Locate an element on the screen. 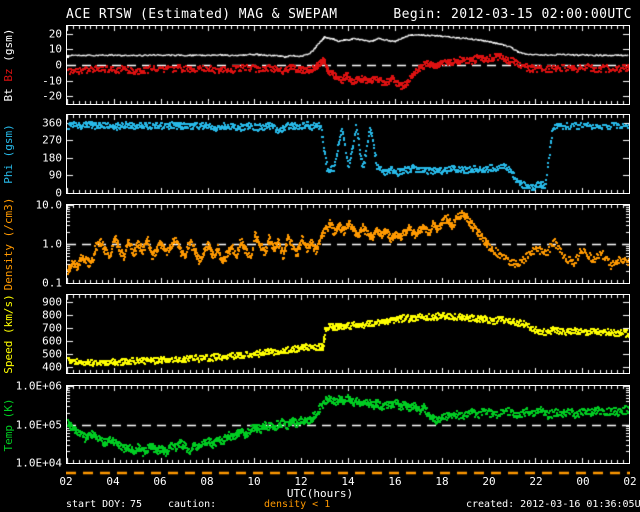  y-axis-label-part: (gsm) is located at coordinates (8, 48).